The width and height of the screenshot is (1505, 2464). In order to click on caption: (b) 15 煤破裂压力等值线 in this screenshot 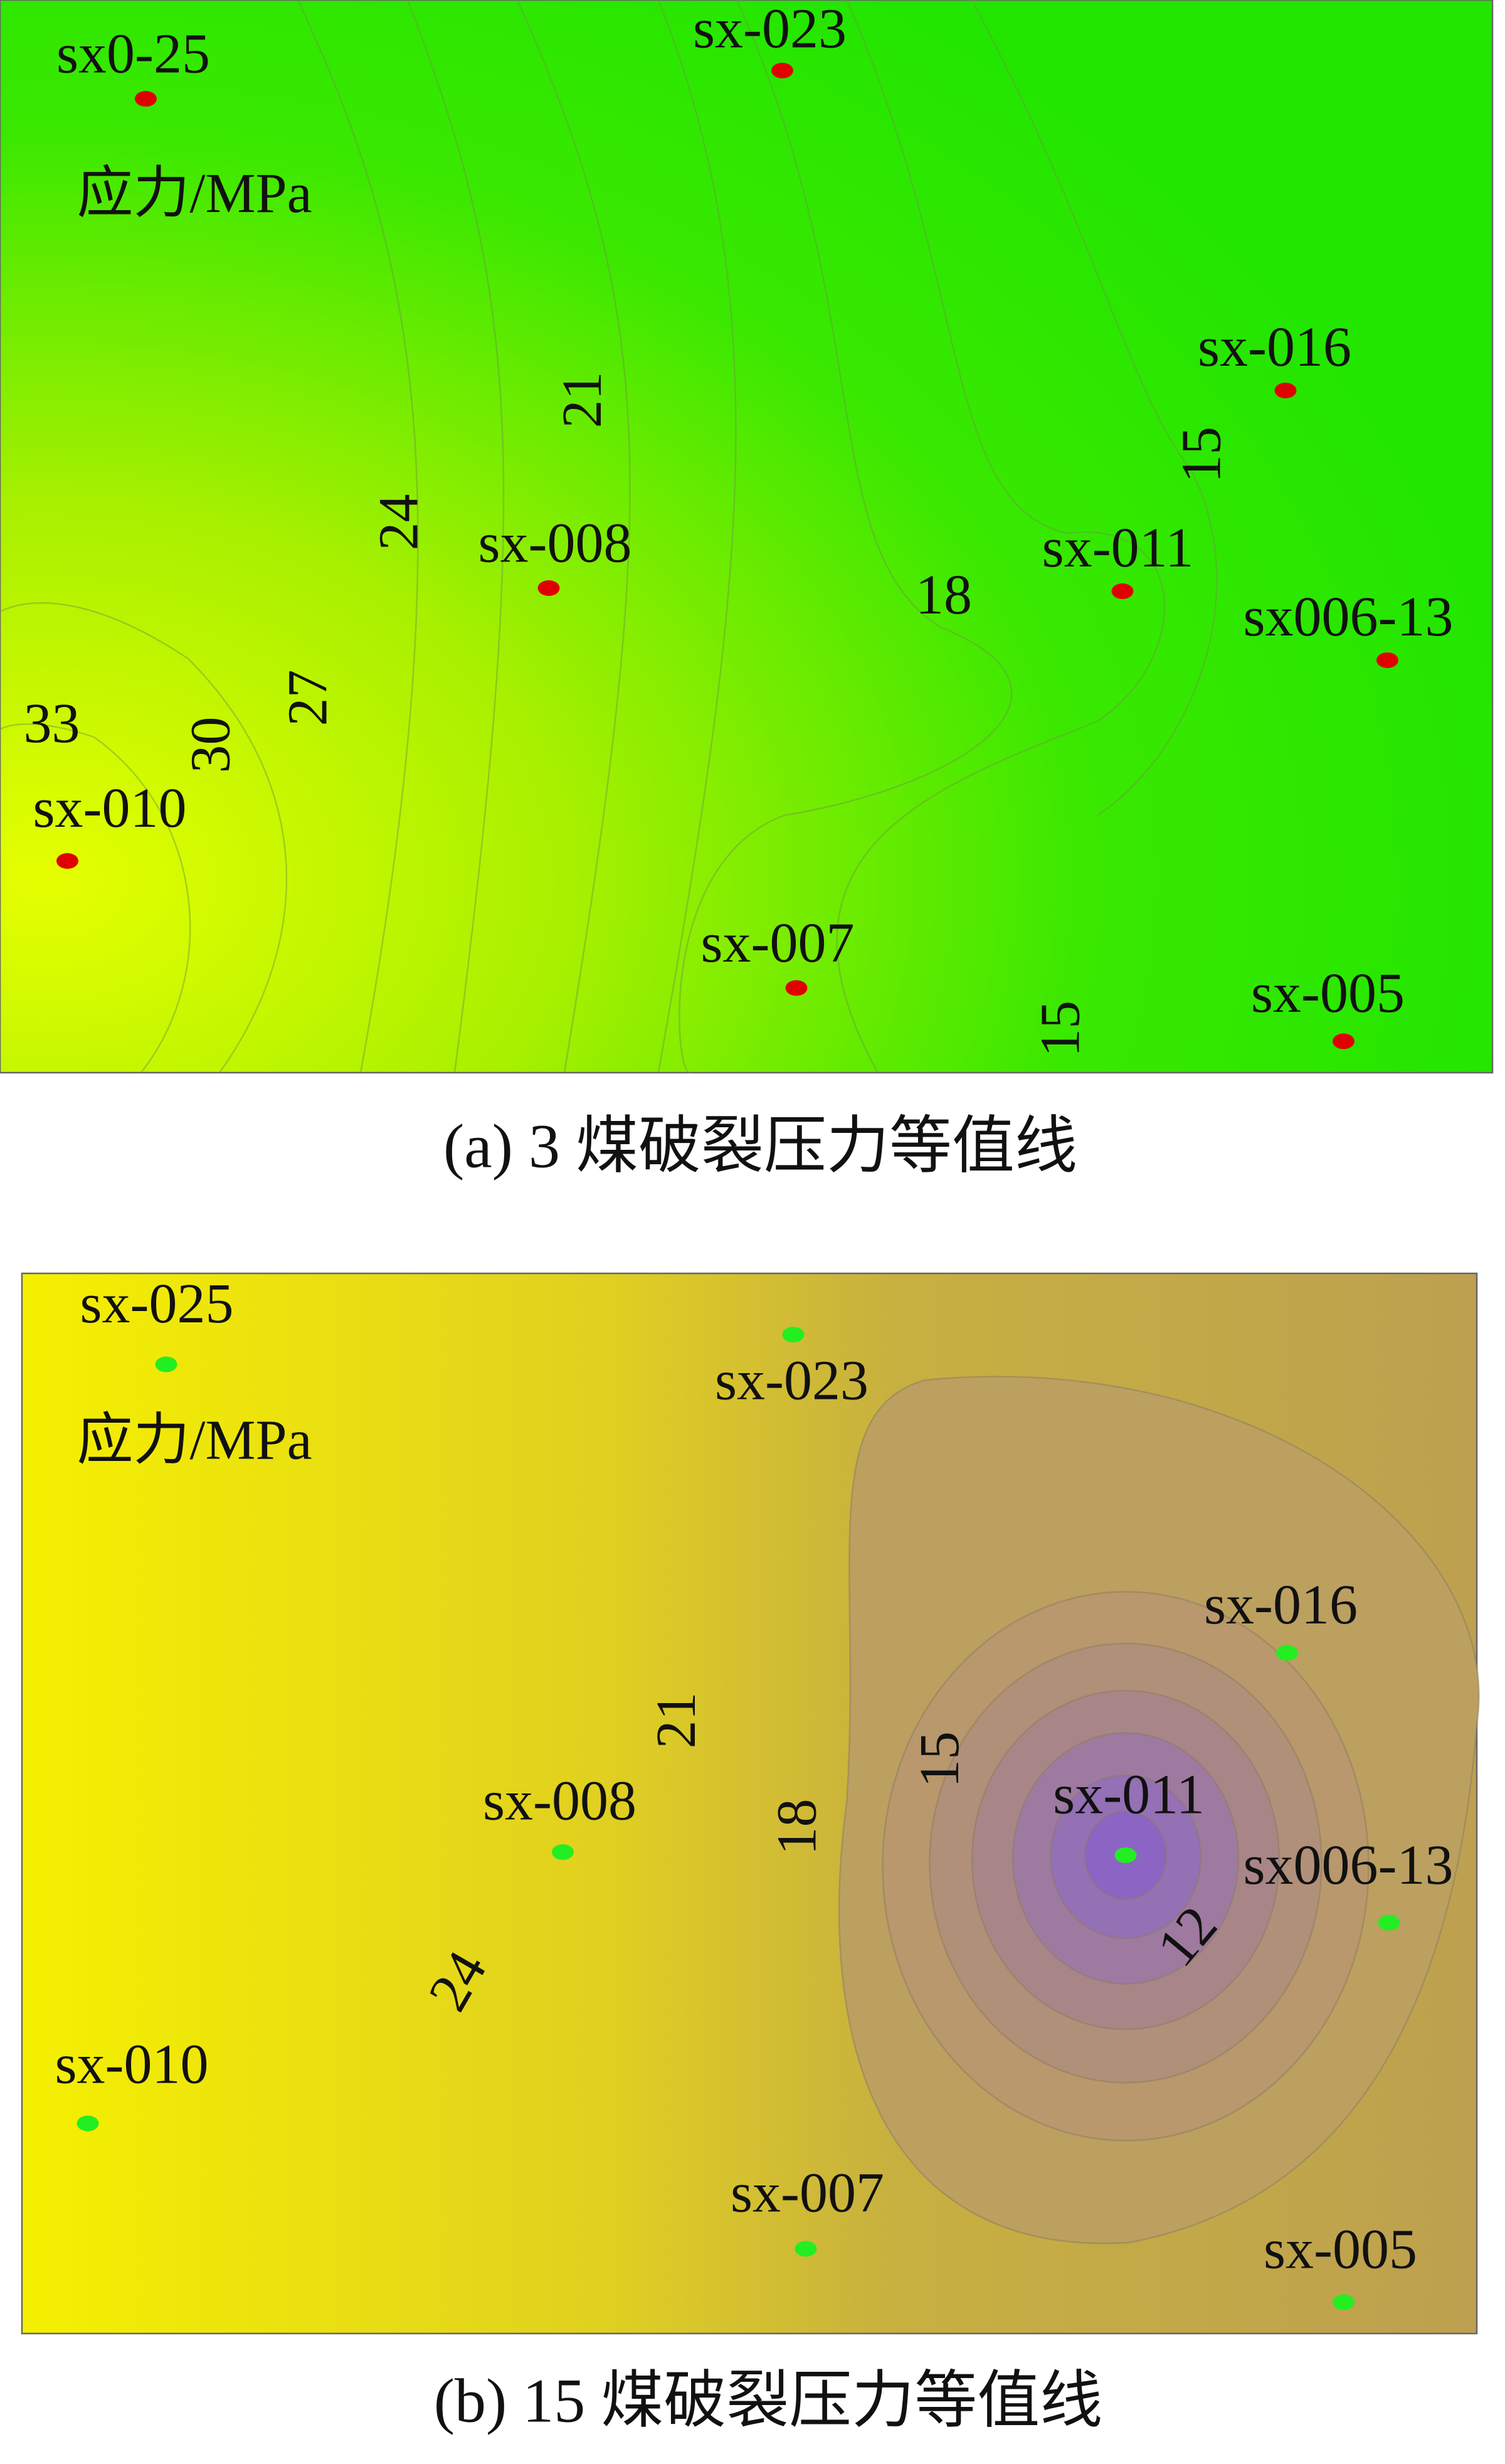, I will do `click(769, 2400)`.